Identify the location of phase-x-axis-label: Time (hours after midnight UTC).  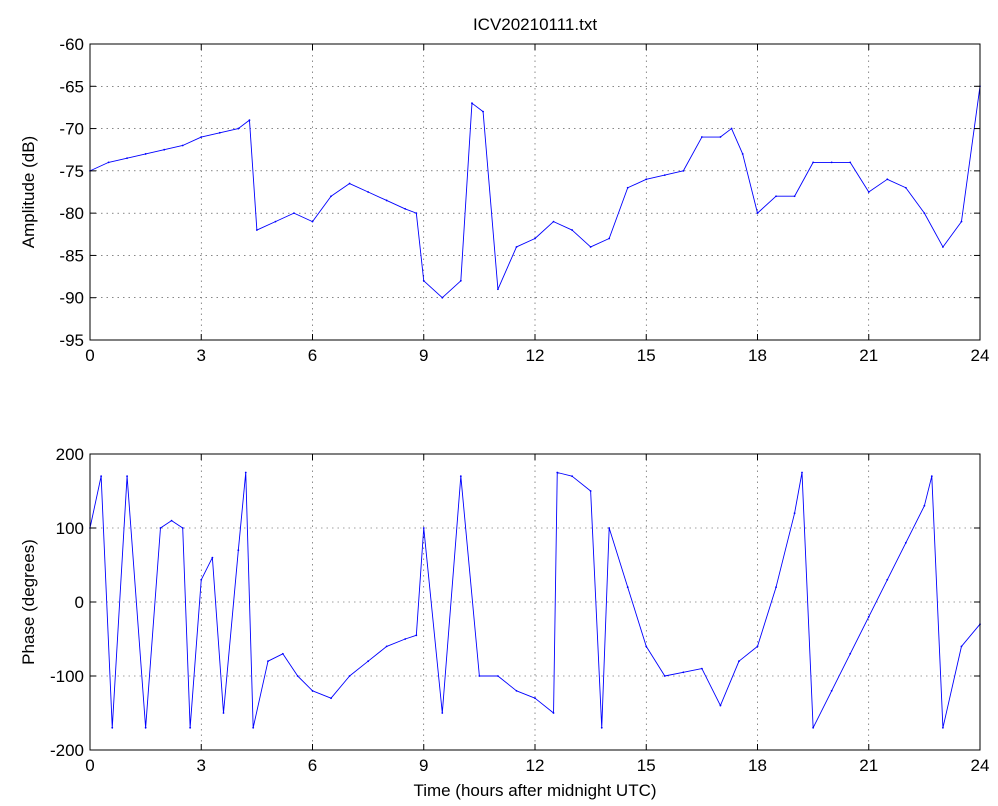
(534, 790).